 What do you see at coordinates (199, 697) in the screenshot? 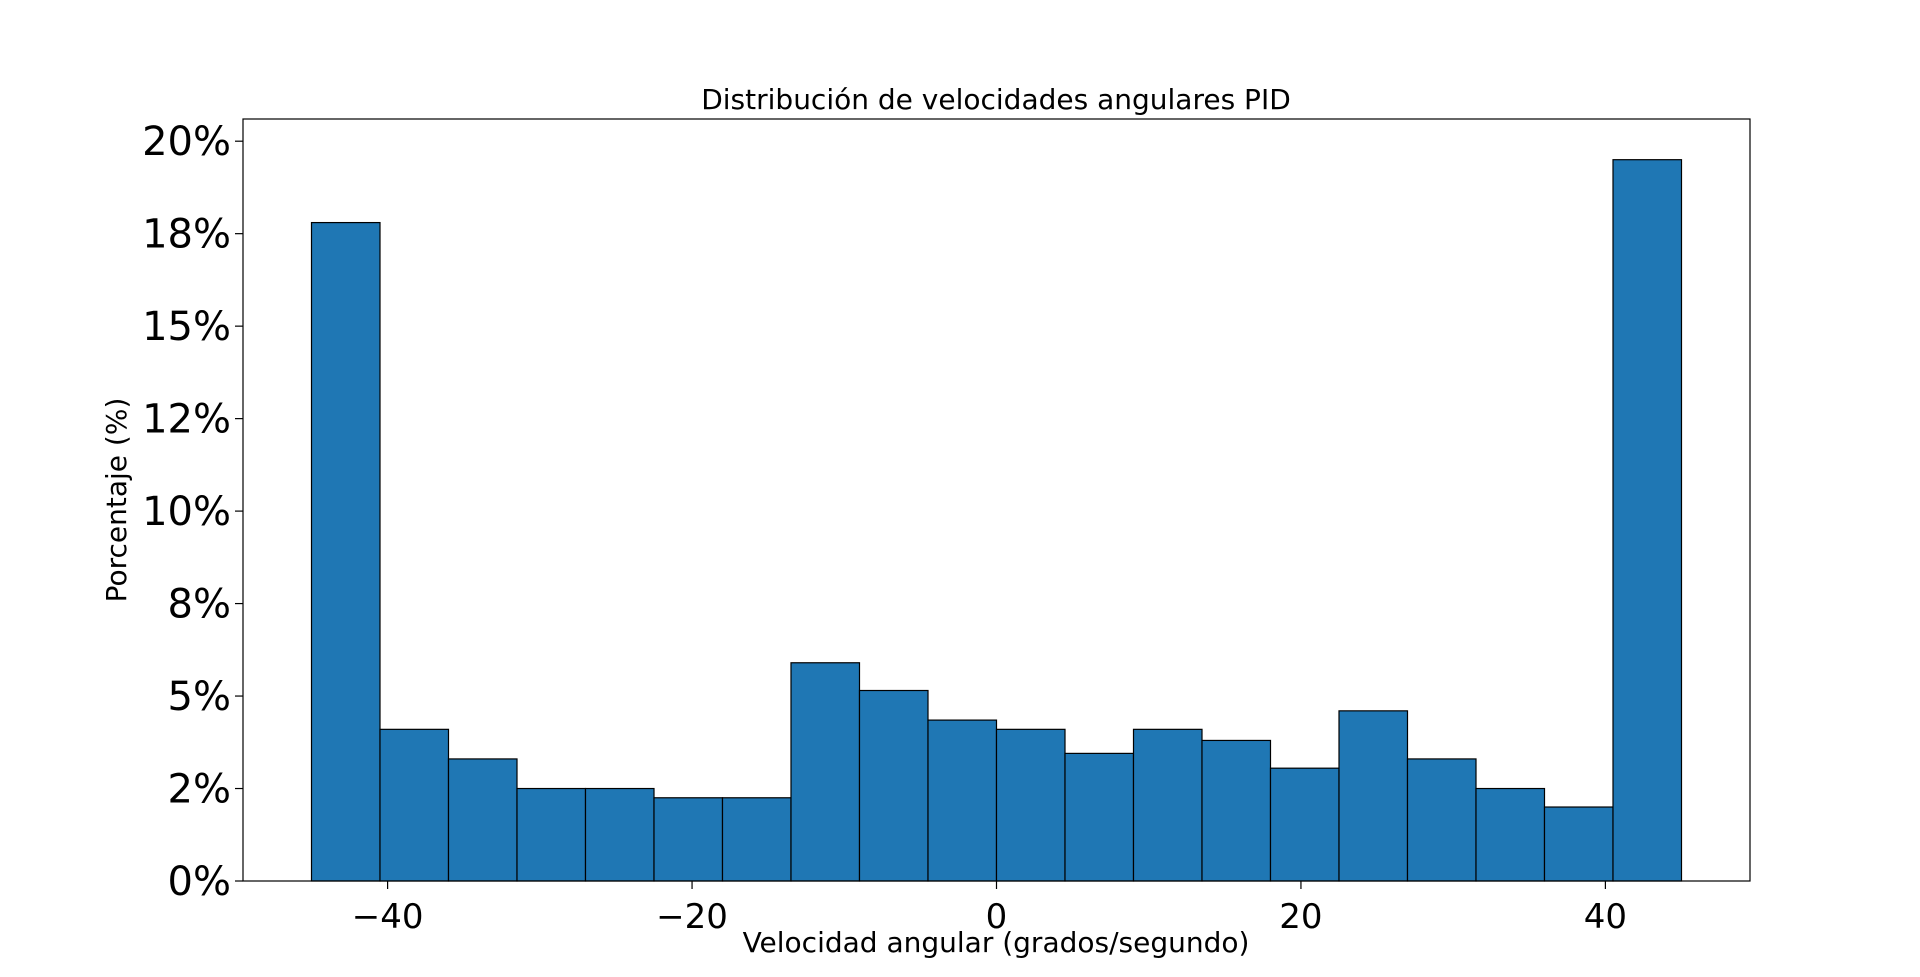
I see `y-tick-label: 5%` at bounding box center [199, 697].